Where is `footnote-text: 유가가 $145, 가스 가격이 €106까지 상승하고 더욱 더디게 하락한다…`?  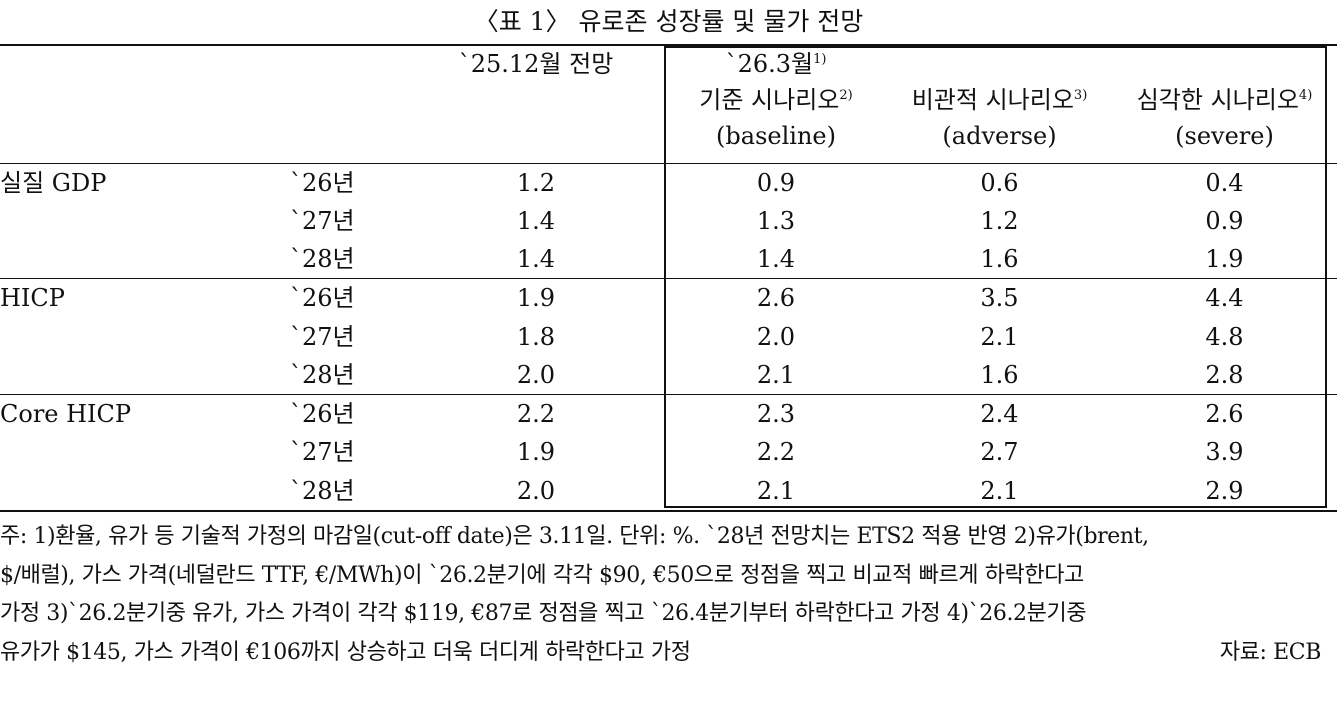 footnote-text: 유가가 $145, 가스 가격이 €106까지 상승하고 더욱 더디게 하락한다… is located at coordinates (345, 652).